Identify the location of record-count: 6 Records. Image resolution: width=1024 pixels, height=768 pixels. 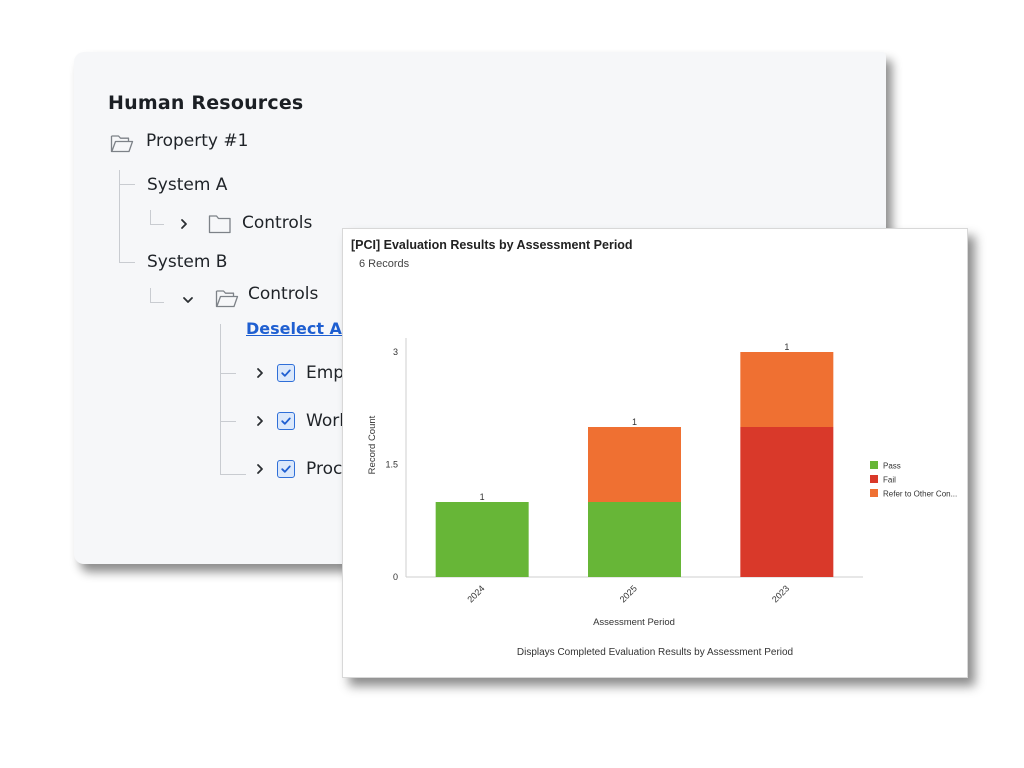
(384, 264).